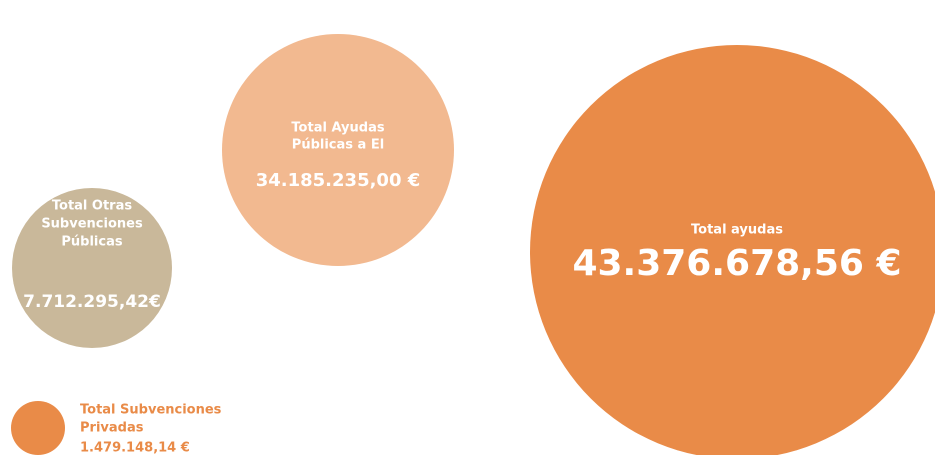  What do you see at coordinates (737, 230) in the screenshot?
I see `label: Total ayudas` at bounding box center [737, 230].